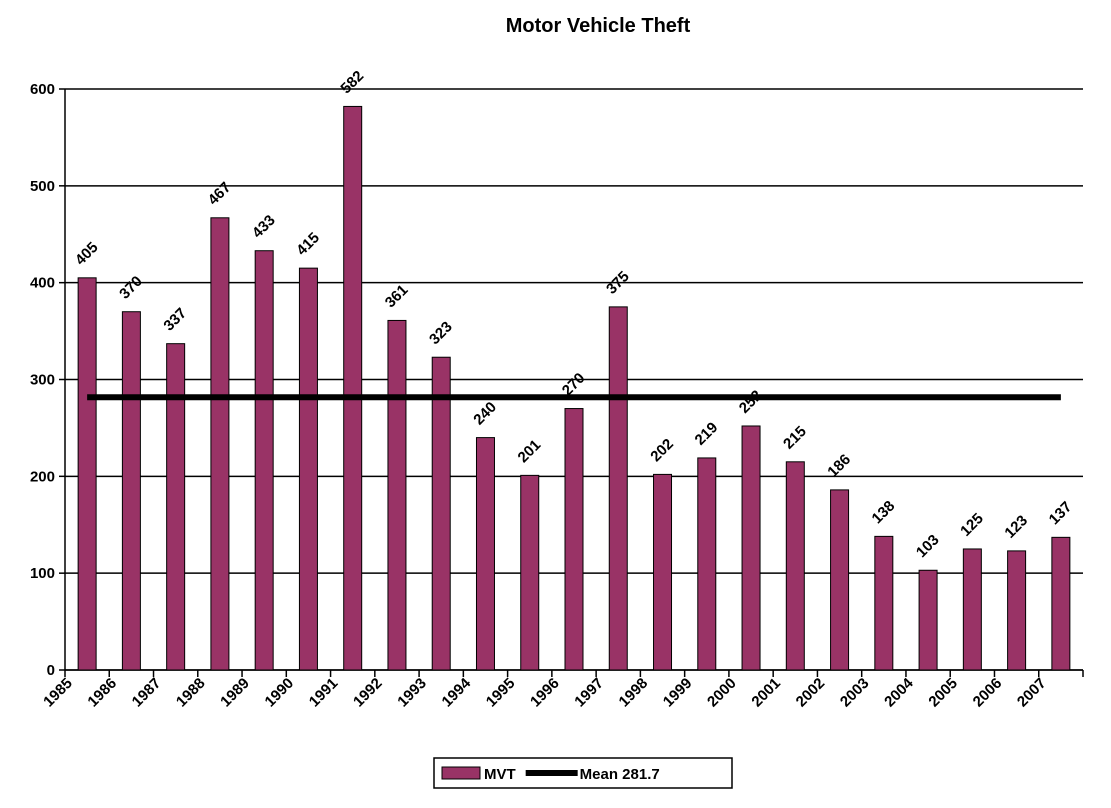  Describe the element at coordinates (308, 244) in the screenshot. I see `data-label: 415` at that location.